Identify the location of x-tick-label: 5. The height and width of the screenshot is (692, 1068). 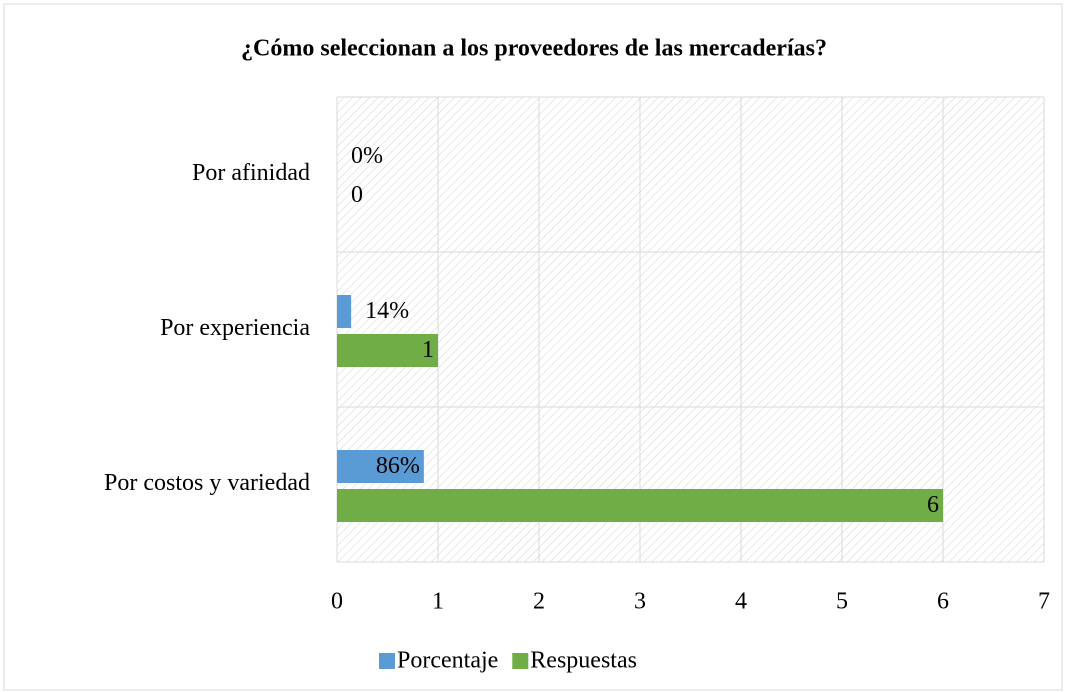
(842, 602).